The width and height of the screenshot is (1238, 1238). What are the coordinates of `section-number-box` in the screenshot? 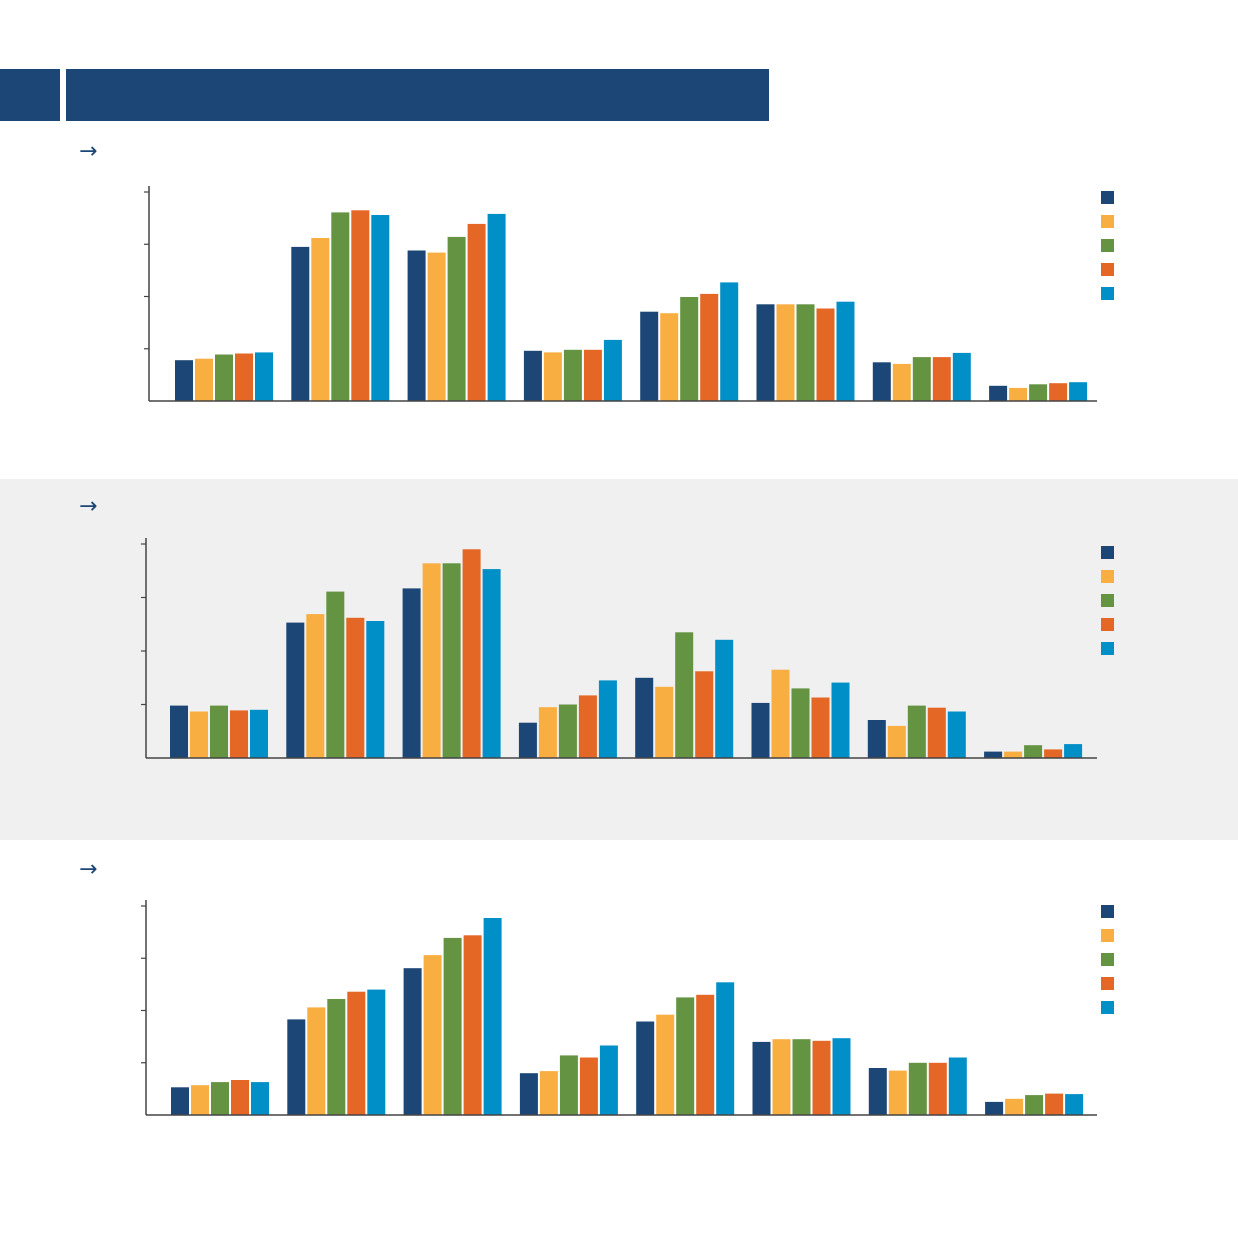 It's located at (30, 95).